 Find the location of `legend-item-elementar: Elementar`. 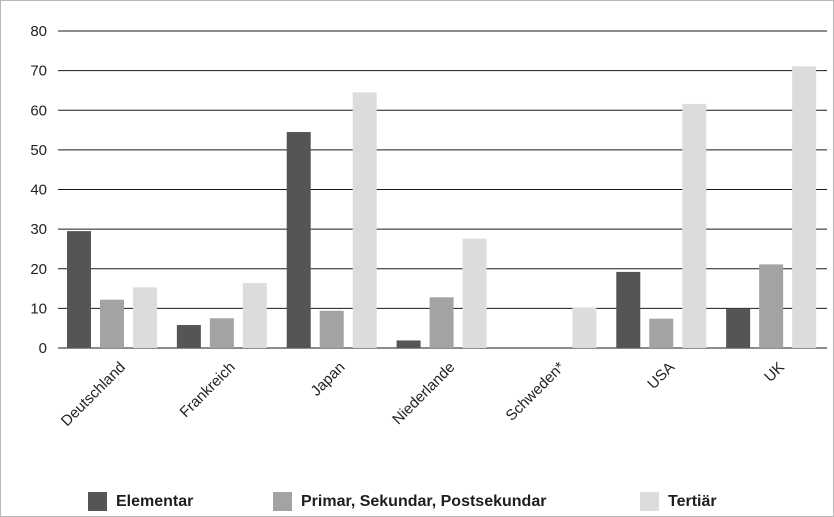

legend-item-elementar: Elementar is located at coordinates (140, 501).